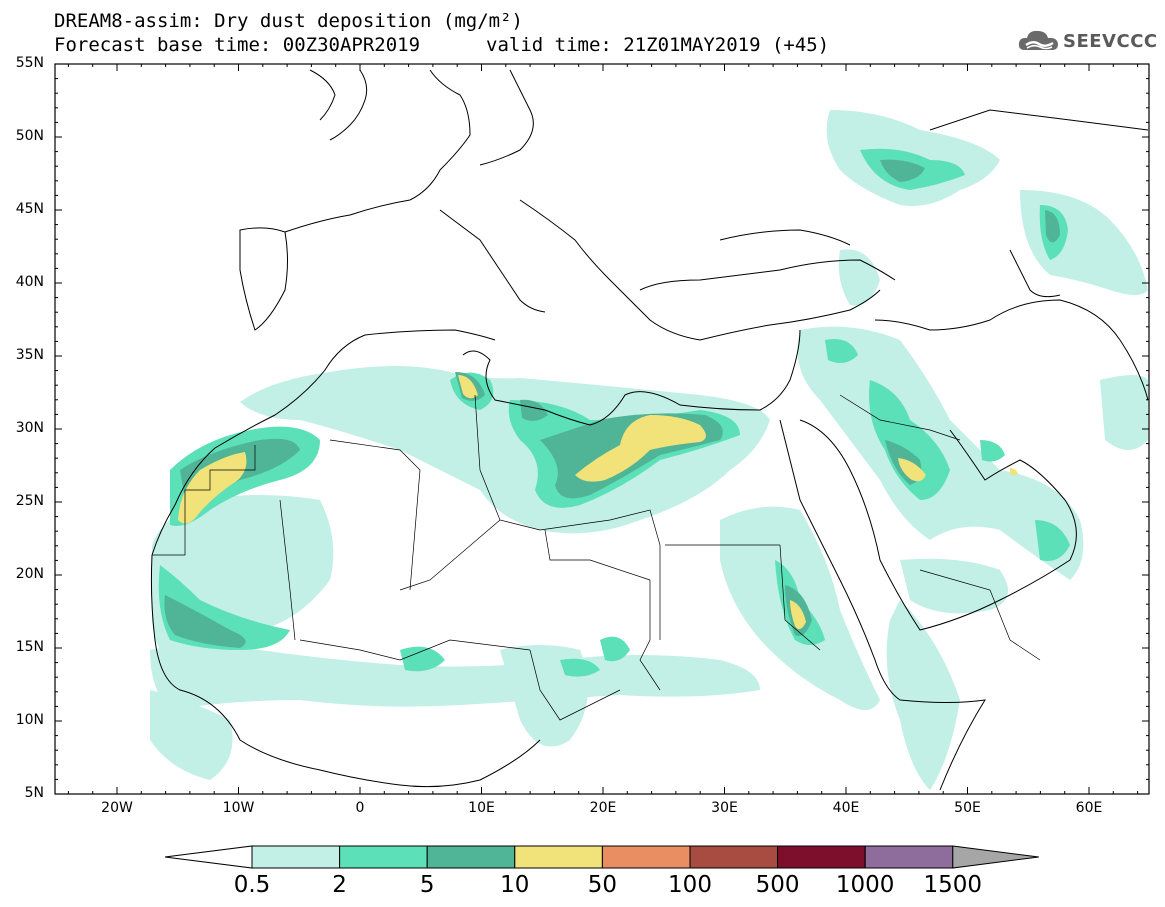 This screenshot has height=907, width=1165. Describe the element at coordinates (602, 885) in the screenshot. I see `colorbar-label: 50` at that location.